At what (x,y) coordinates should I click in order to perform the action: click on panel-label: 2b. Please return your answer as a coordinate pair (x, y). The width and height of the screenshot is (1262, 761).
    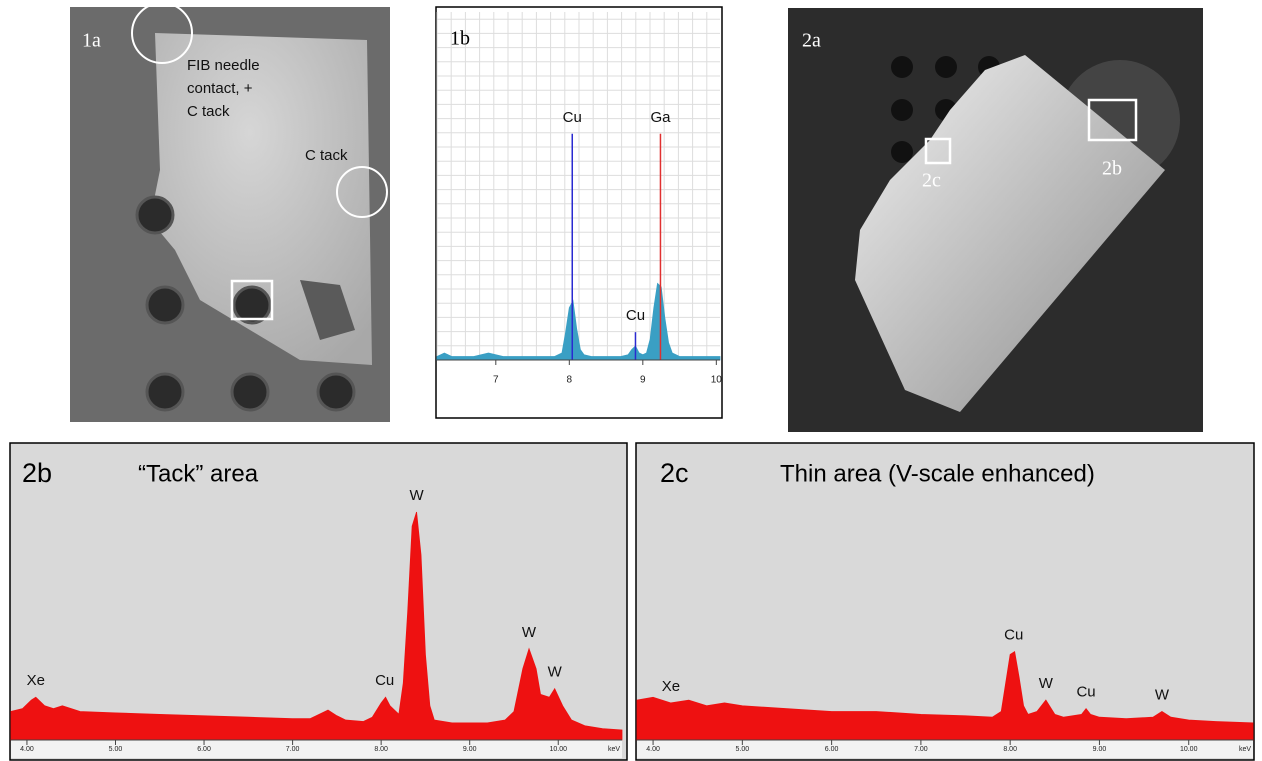
    Looking at the image, I should click on (37, 473).